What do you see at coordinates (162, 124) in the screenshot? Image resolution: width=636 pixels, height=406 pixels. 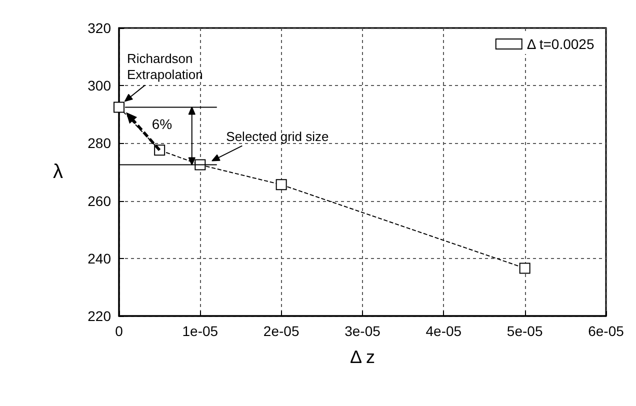 I see `annotation: 6%` at bounding box center [162, 124].